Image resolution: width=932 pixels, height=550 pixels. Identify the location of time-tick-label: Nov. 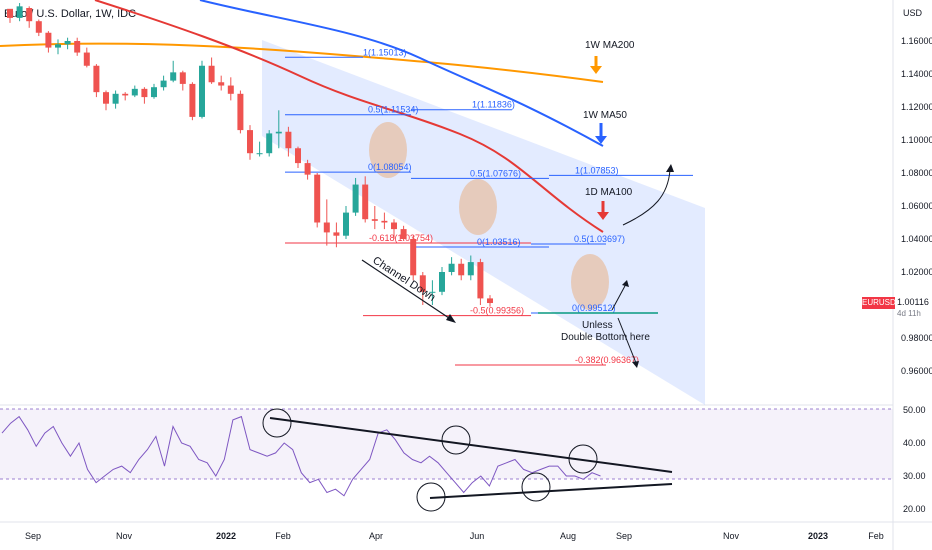
(731, 536).